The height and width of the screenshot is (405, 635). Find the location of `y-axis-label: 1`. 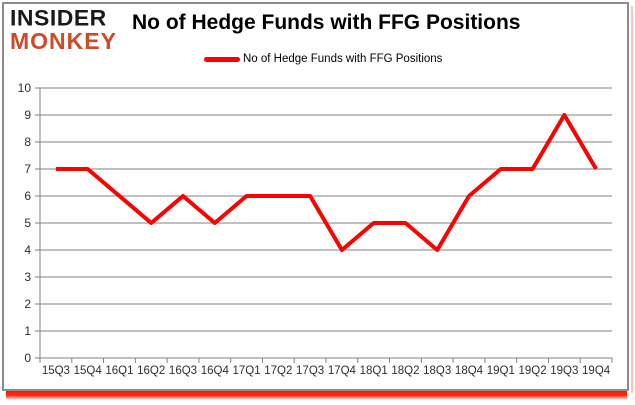

y-axis-label: 1 is located at coordinates (27, 331).